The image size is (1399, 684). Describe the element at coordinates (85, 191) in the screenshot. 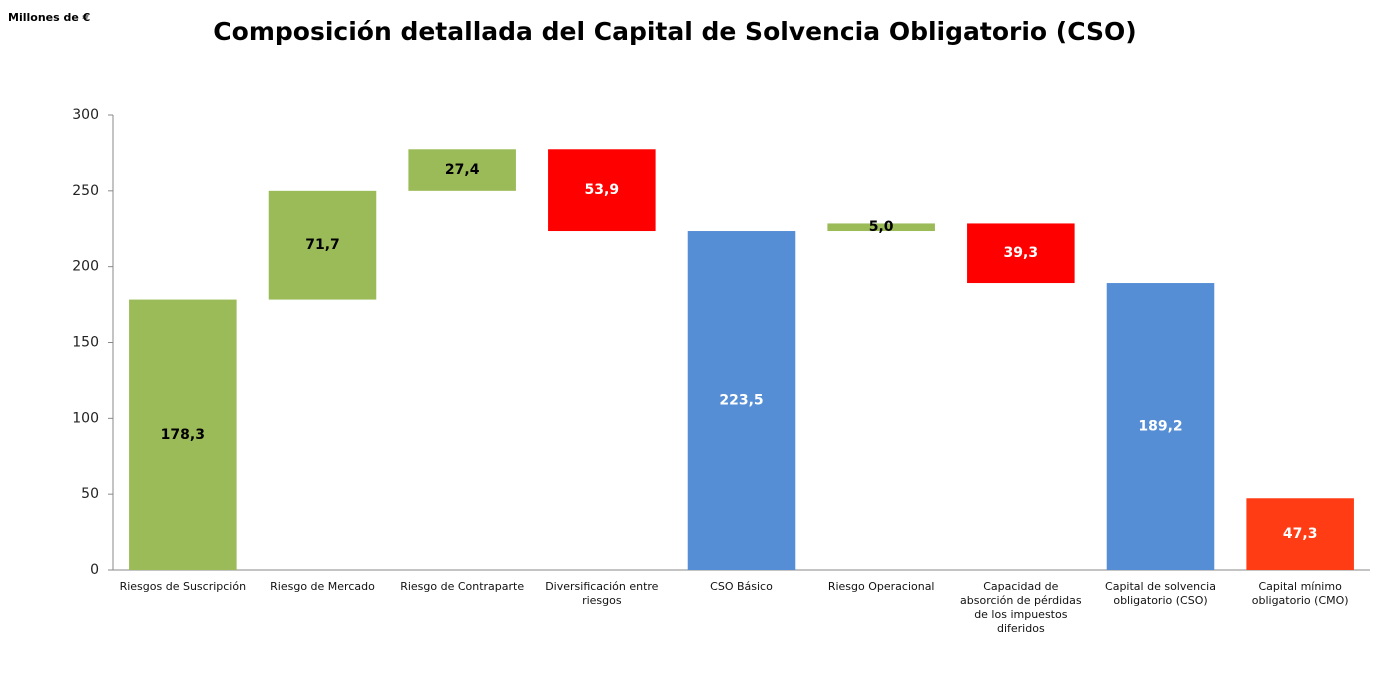

I see `y-tick-label: 250` at that location.